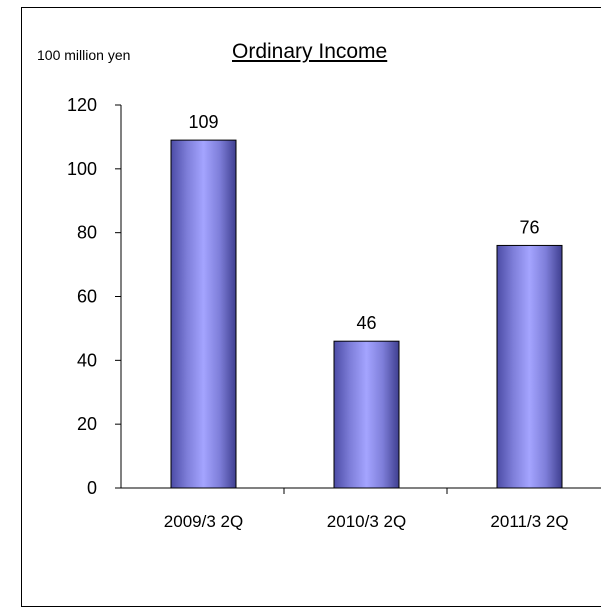  What do you see at coordinates (87, 360) in the screenshot?
I see `y-tick-label: 40` at bounding box center [87, 360].